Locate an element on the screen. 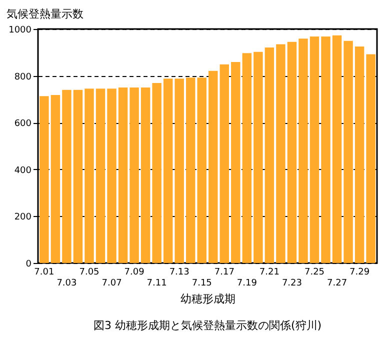 The width and height of the screenshot is (383, 337). x-tick-label: 7.27 is located at coordinates (337, 283).